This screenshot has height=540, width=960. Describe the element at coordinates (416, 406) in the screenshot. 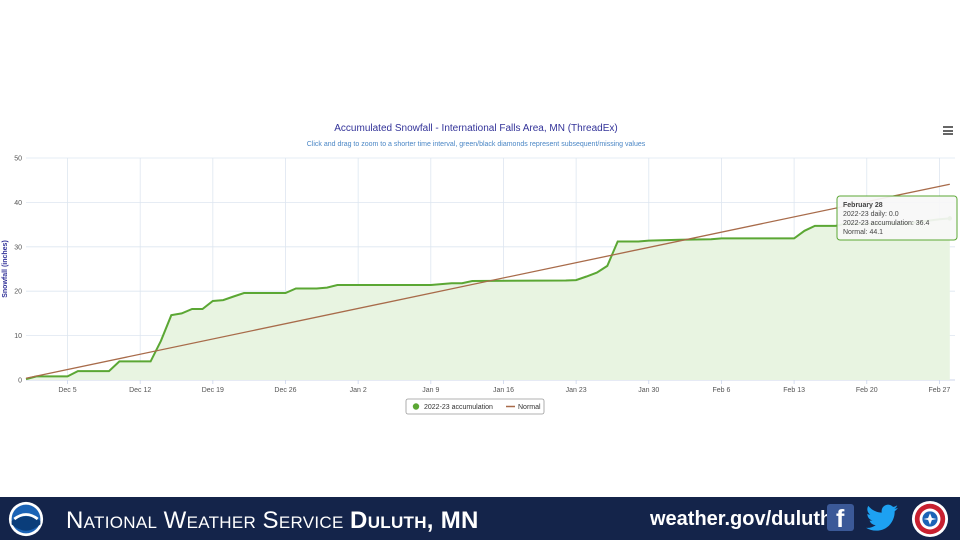

I see `legend-marker-accumulation` at that location.